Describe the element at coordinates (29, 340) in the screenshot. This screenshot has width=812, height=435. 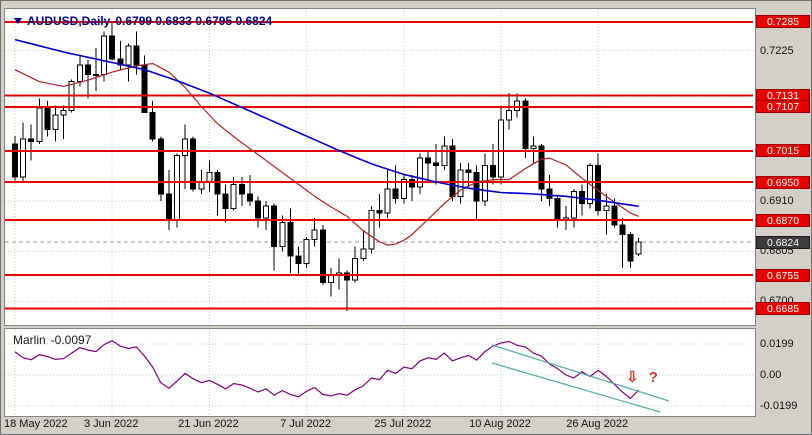
I see `indicator-name: Marlin` at that location.